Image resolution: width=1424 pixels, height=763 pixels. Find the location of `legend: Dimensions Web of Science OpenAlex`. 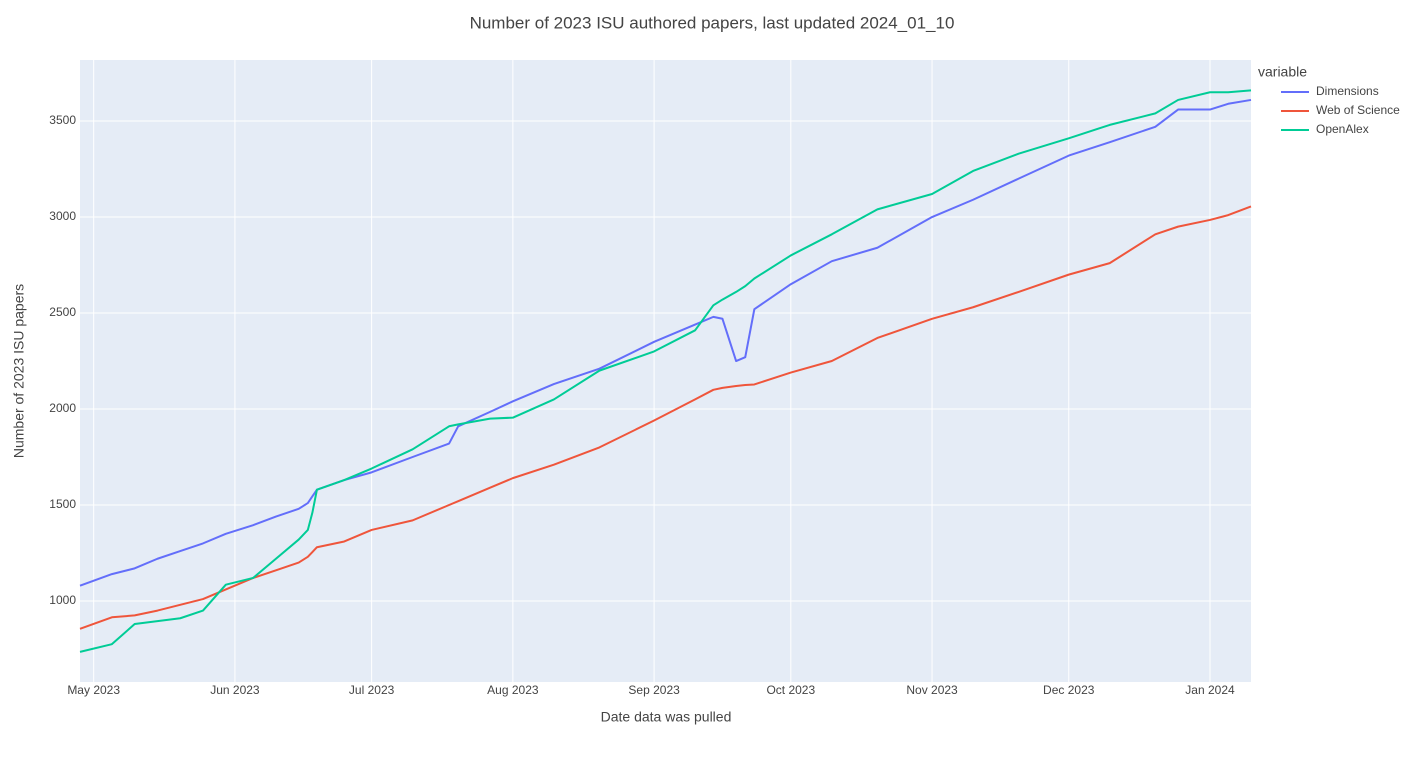

legend: Dimensions Web of Science OpenAlex is located at coordinates (1340, 110).